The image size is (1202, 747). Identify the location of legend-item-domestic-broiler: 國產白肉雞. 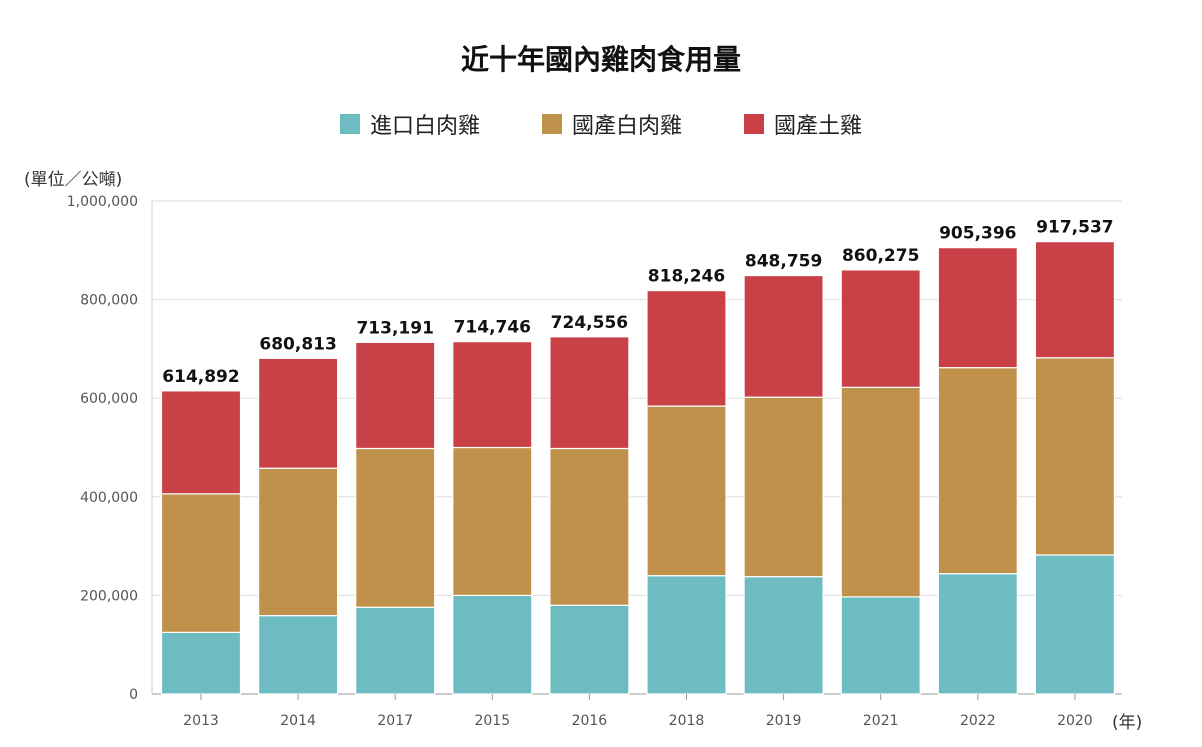
(611, 124).